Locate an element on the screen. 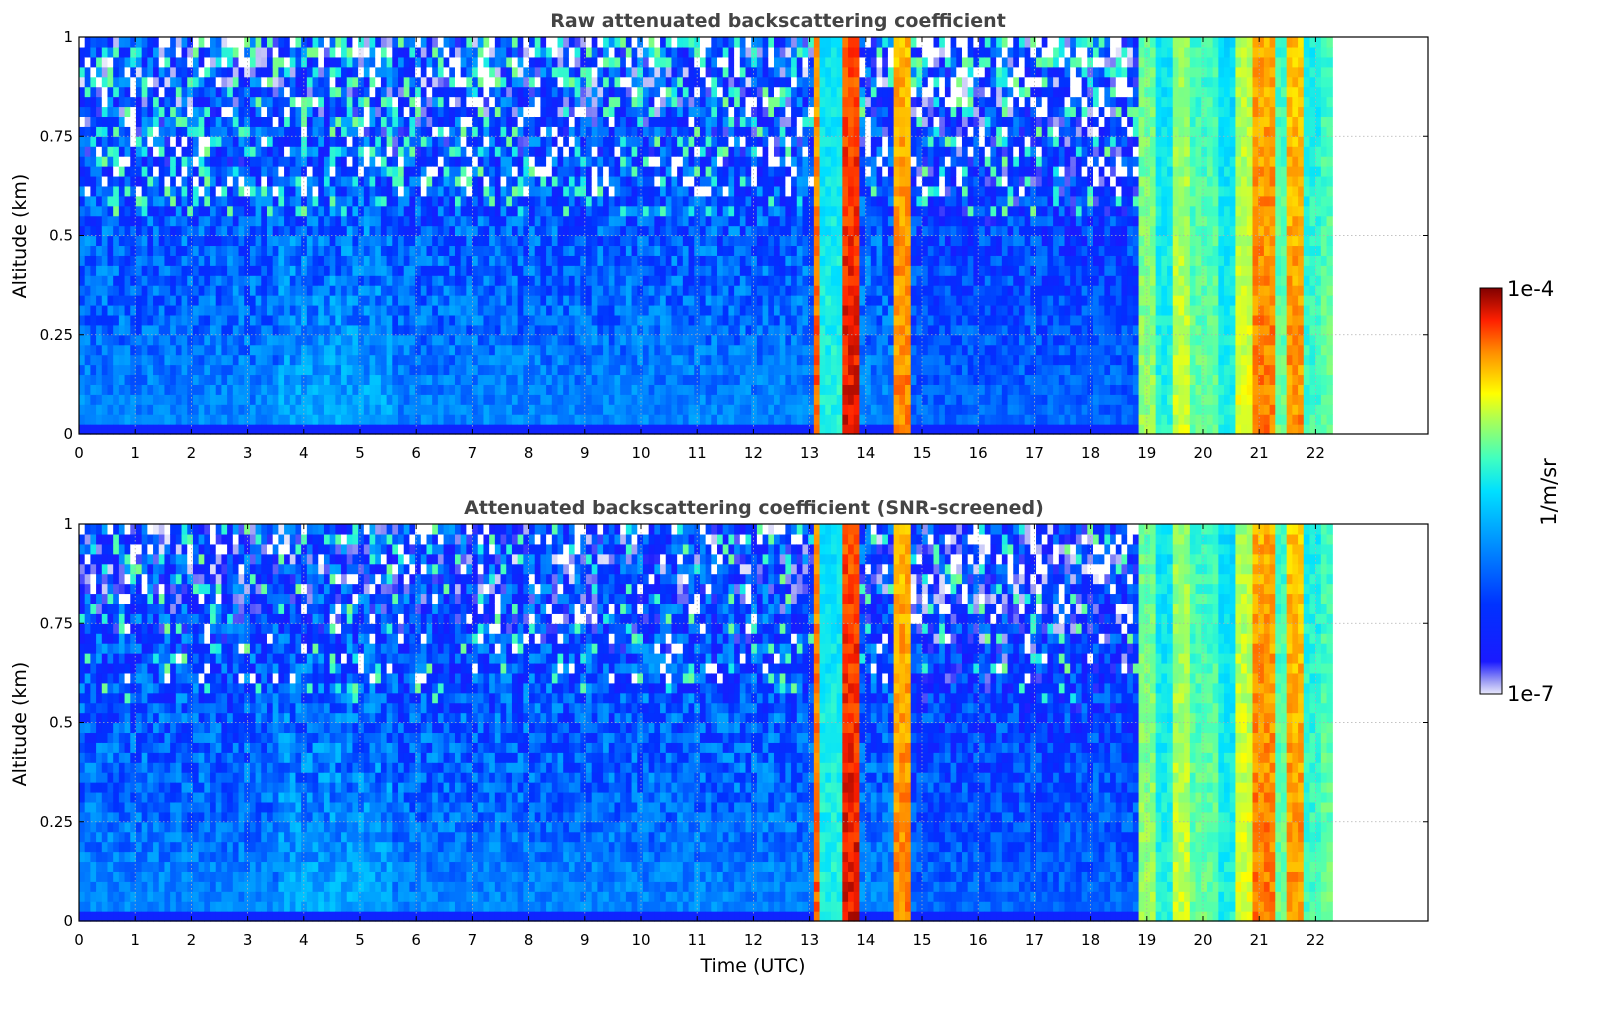  colorbar: 1e-4 1e-7 1/m/sr is located at coordinates (1520, 491).